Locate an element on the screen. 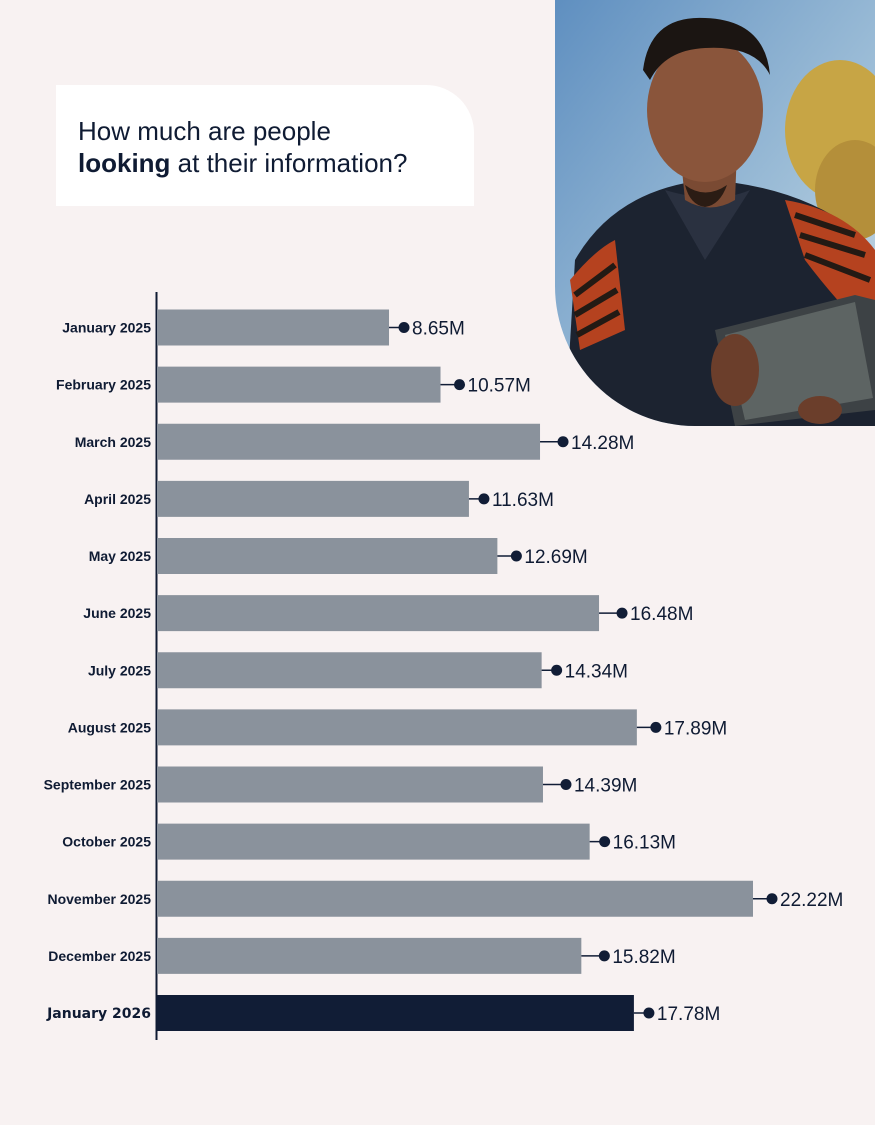 The height and width of the screenshot is (1125, 875). bar-row: November 2025 22.22M is located at coordinates (445, 898).